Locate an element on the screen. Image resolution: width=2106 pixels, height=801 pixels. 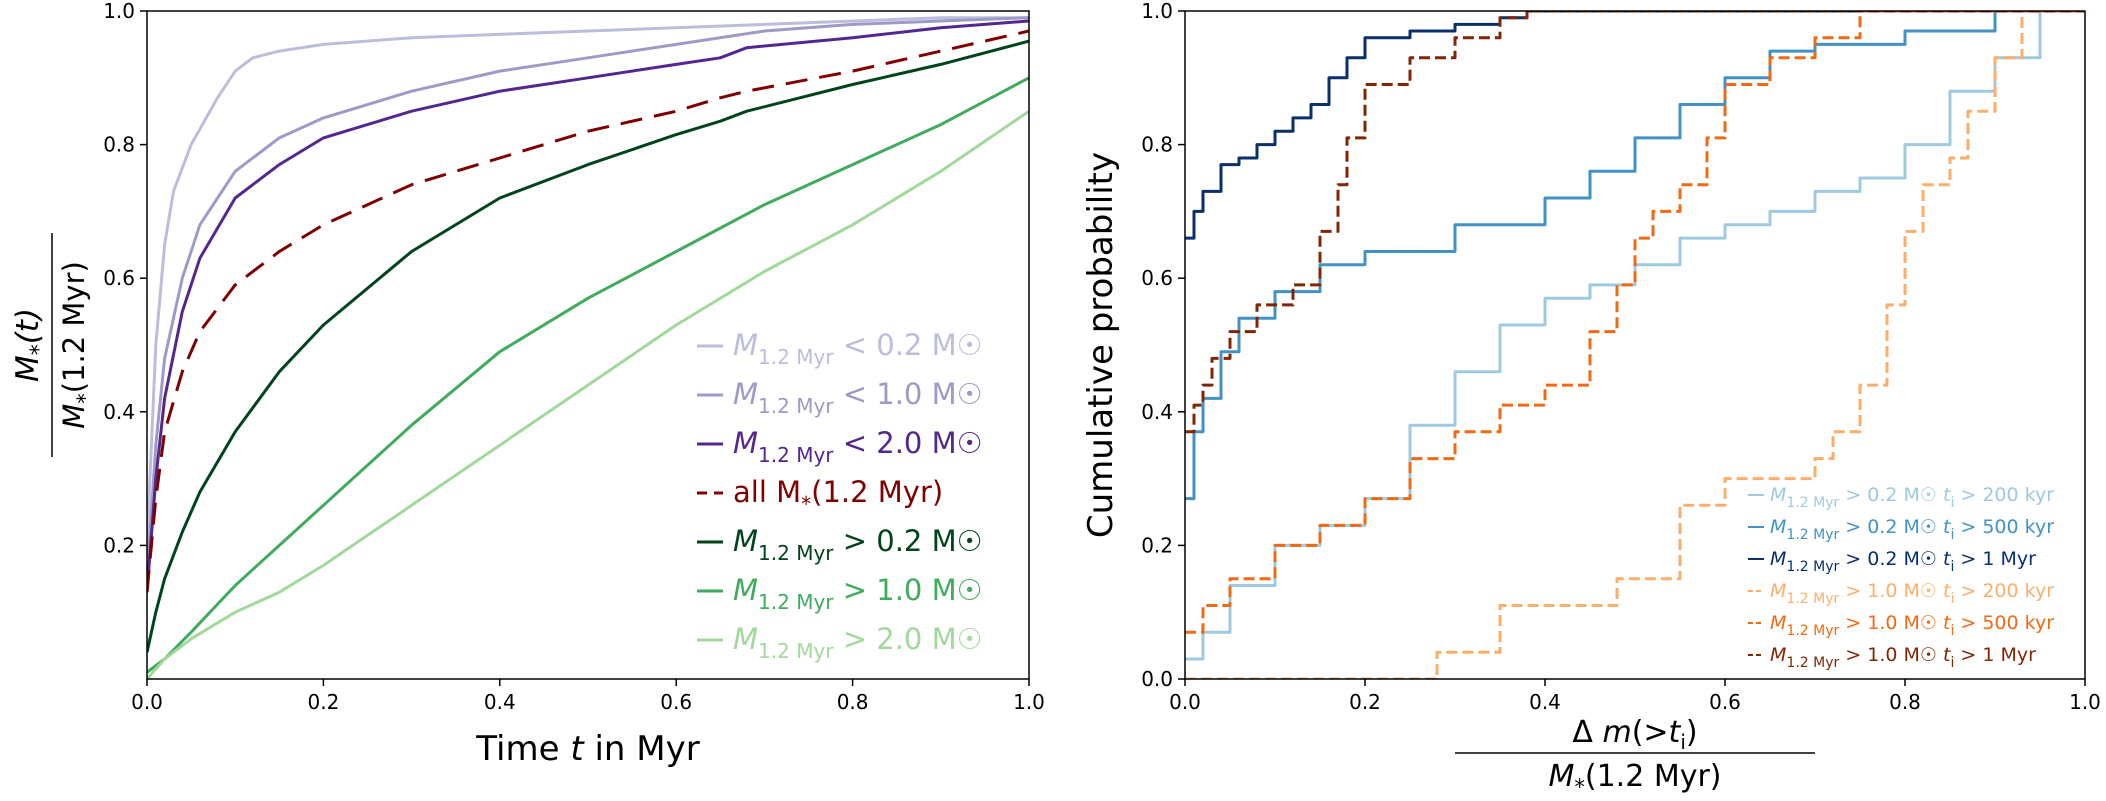
legend-entry-text: < 1.0 M☉ is located at coordinates (908, 394).